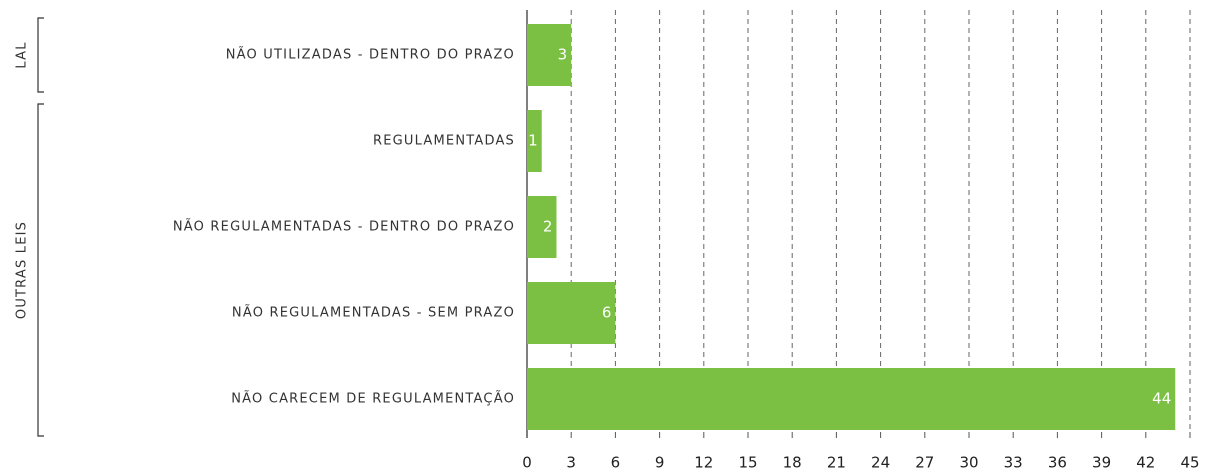 This screenshot has width=1205, height=475. What do you see at coordinates (924, 463) in the screenshot?
I see `x-tick-label: 27` at bounding box center [924, 463].